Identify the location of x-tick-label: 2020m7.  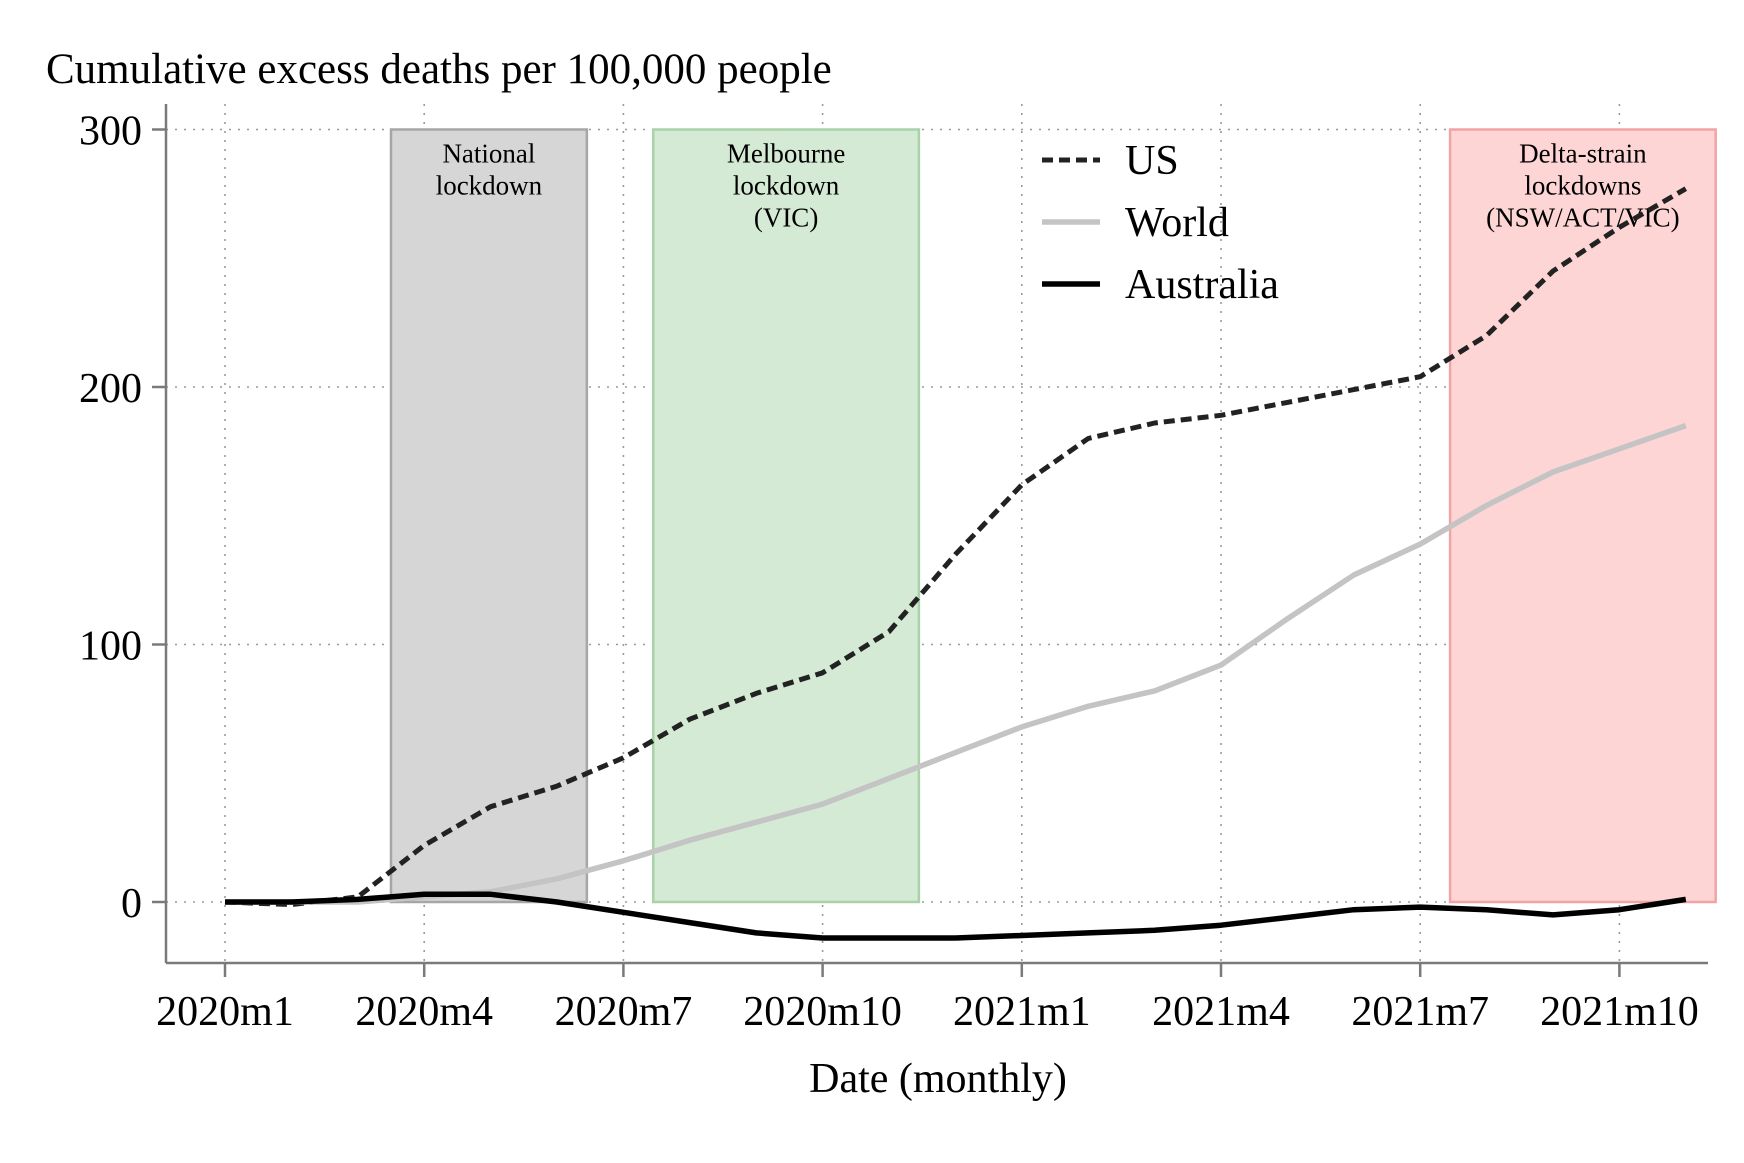
(624, 1012).